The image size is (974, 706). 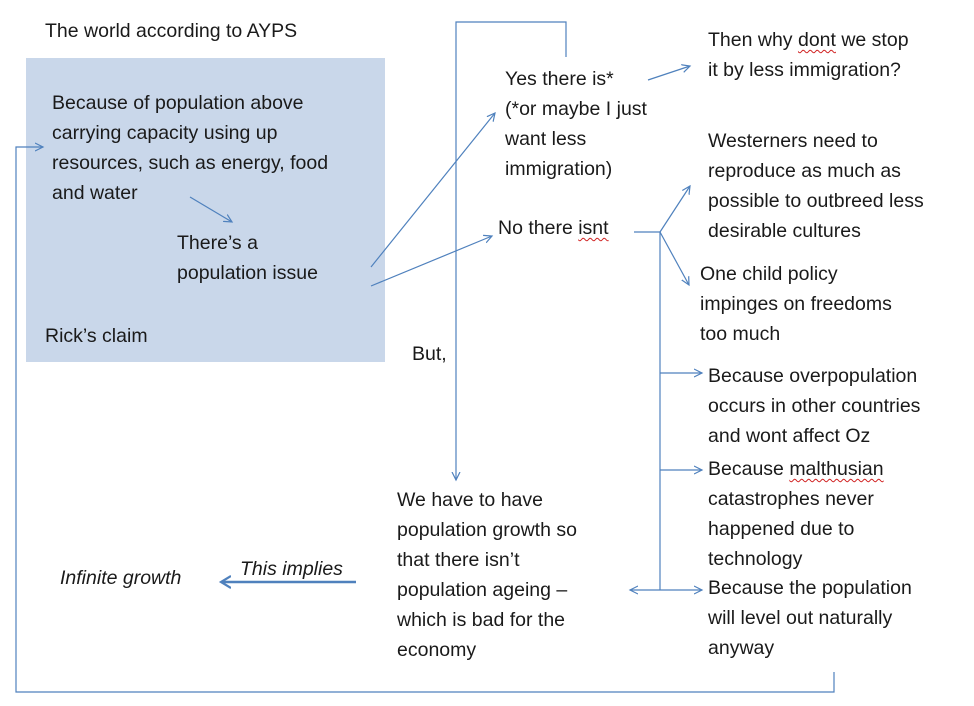 What do you see at coordinates (432, 190) in the screenshot?
I see `arrow-issue-to-yes` at bounding box center [432, 190].